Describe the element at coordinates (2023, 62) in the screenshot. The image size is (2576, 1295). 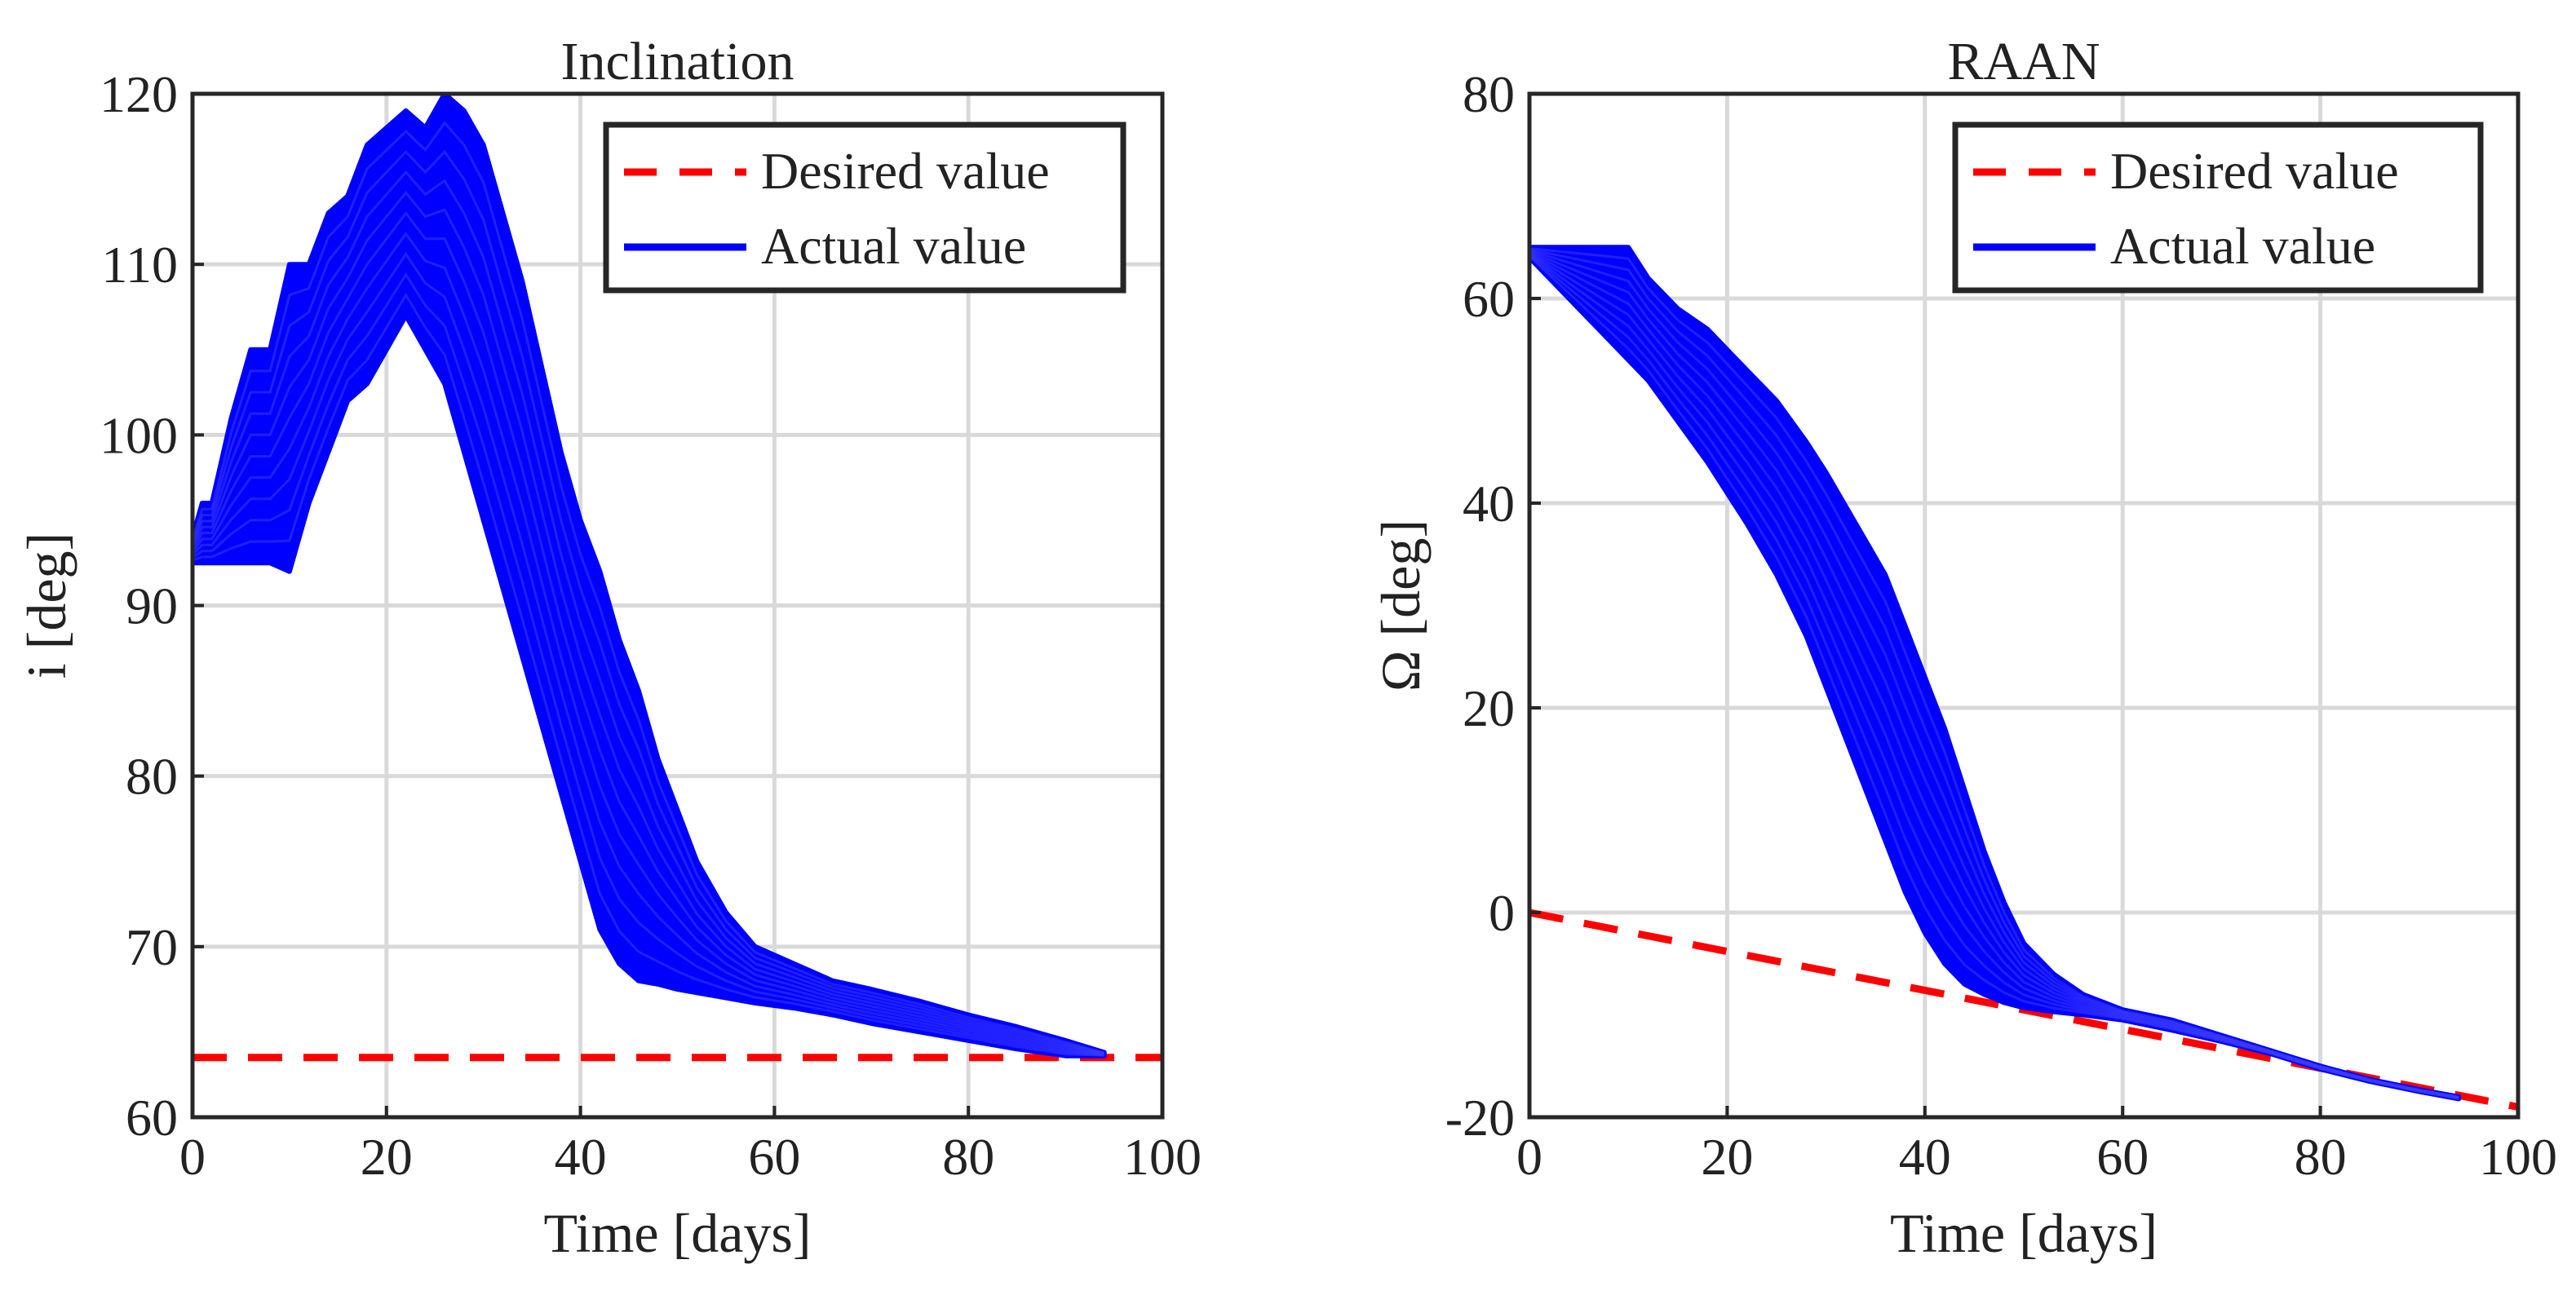
I see `chart-title: RAAN` at that location.